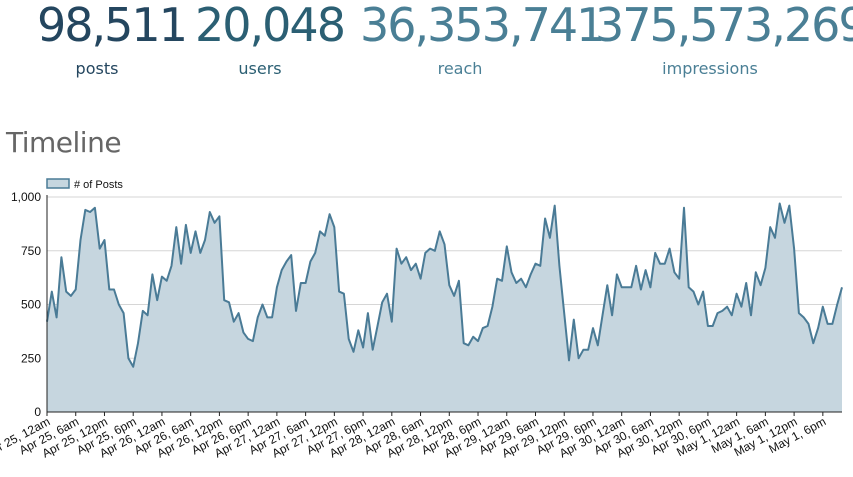 This screenshot has width=853, height=477. I want to click on stat-users: 20,048 users, so click(270, 39).